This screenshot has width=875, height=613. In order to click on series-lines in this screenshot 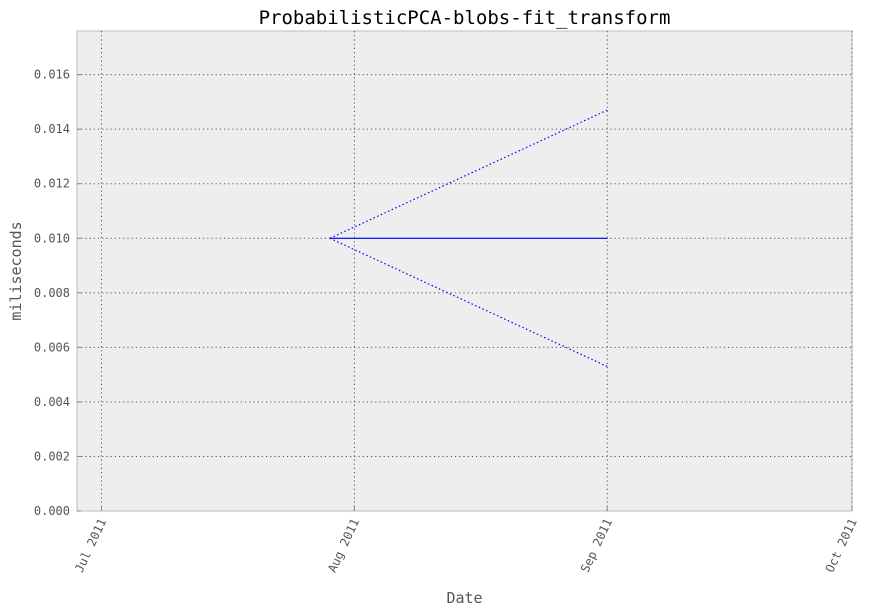, I will do `click(468, 238)`.